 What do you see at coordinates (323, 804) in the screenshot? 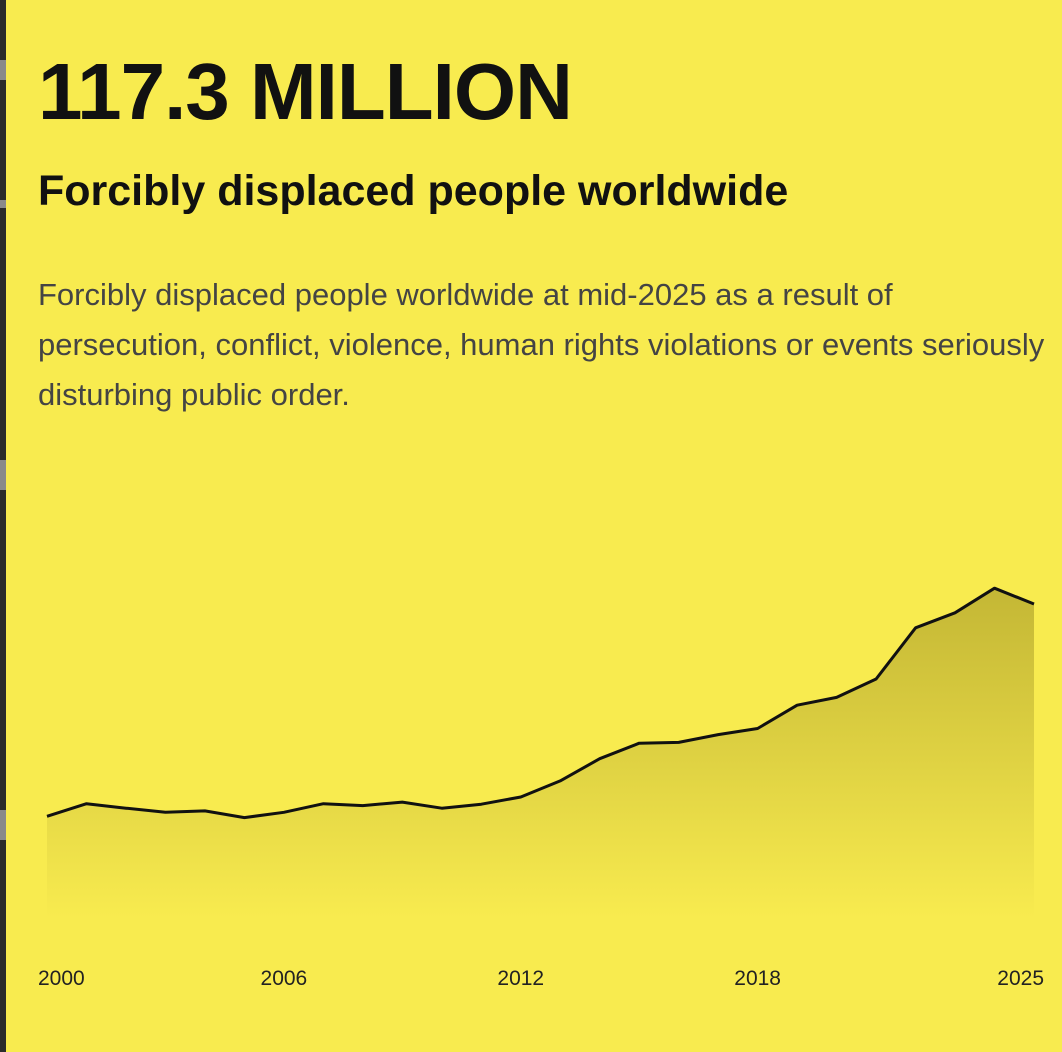
I see `data-point-2007` at bounding box center [323, 804].